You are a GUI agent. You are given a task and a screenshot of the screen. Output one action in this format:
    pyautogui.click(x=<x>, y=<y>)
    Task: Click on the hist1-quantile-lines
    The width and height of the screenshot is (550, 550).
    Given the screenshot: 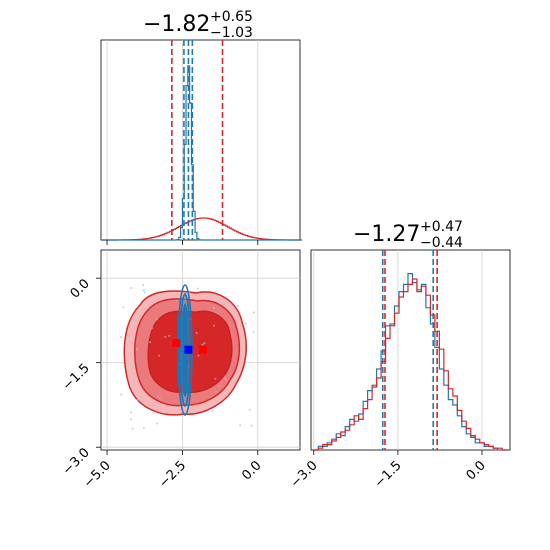 What is the action you would take?
    pyautogui.click(x=197, y=140)
    